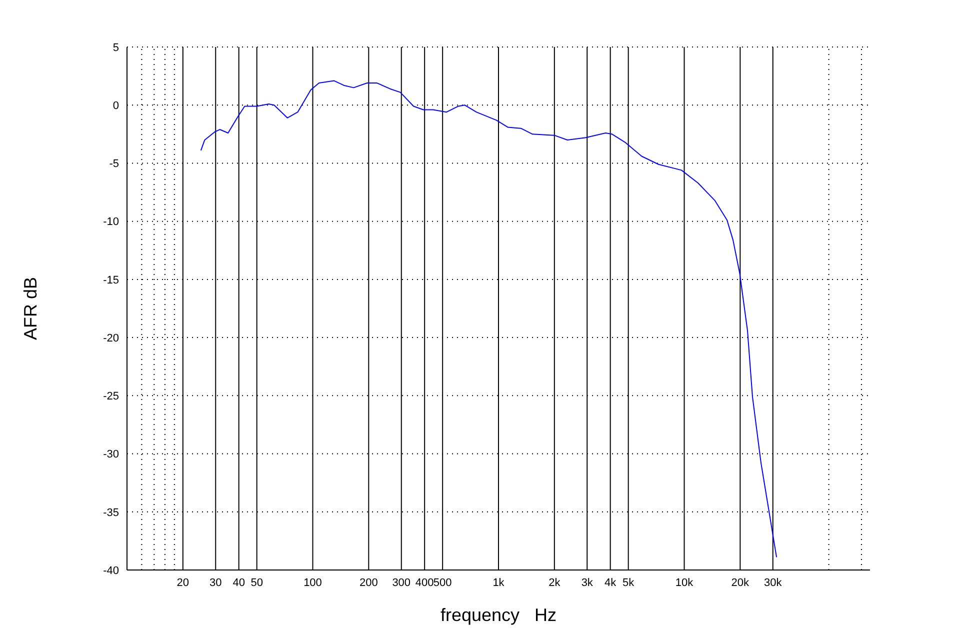 Image resolution: width=961 pixels, height=641 pixels. What do you see at coordinates (111, 396) in the screenshot?
I see `y-tick-label: -25` at bounding box center [111, 396].